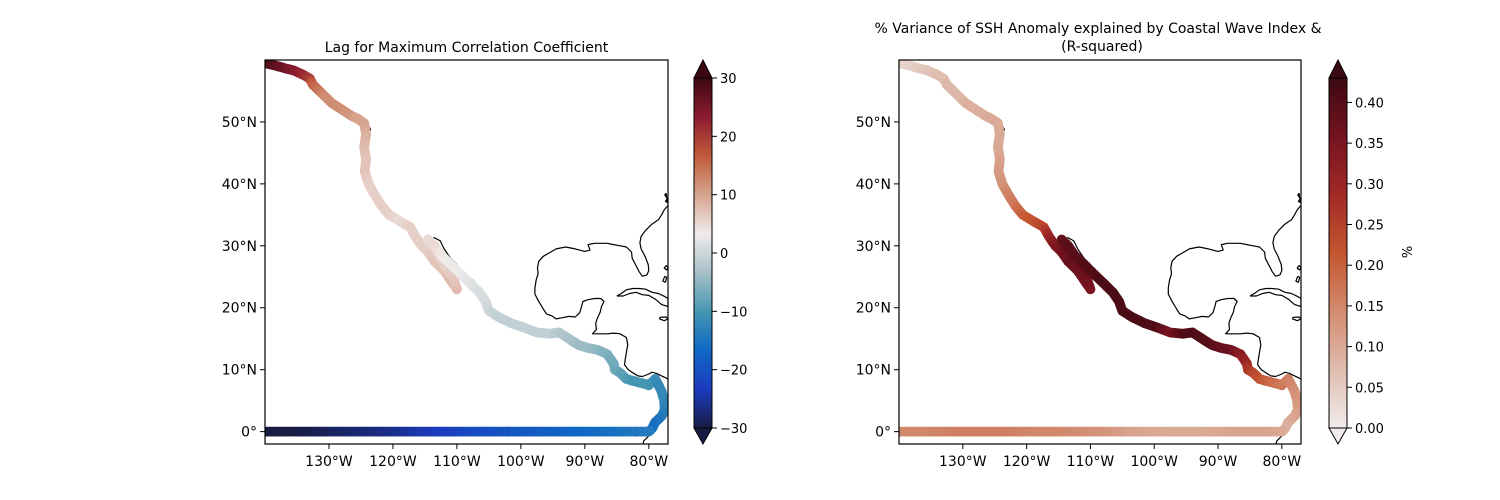  I want to click on colorbar-tick-label: −30, so click(733, 429).